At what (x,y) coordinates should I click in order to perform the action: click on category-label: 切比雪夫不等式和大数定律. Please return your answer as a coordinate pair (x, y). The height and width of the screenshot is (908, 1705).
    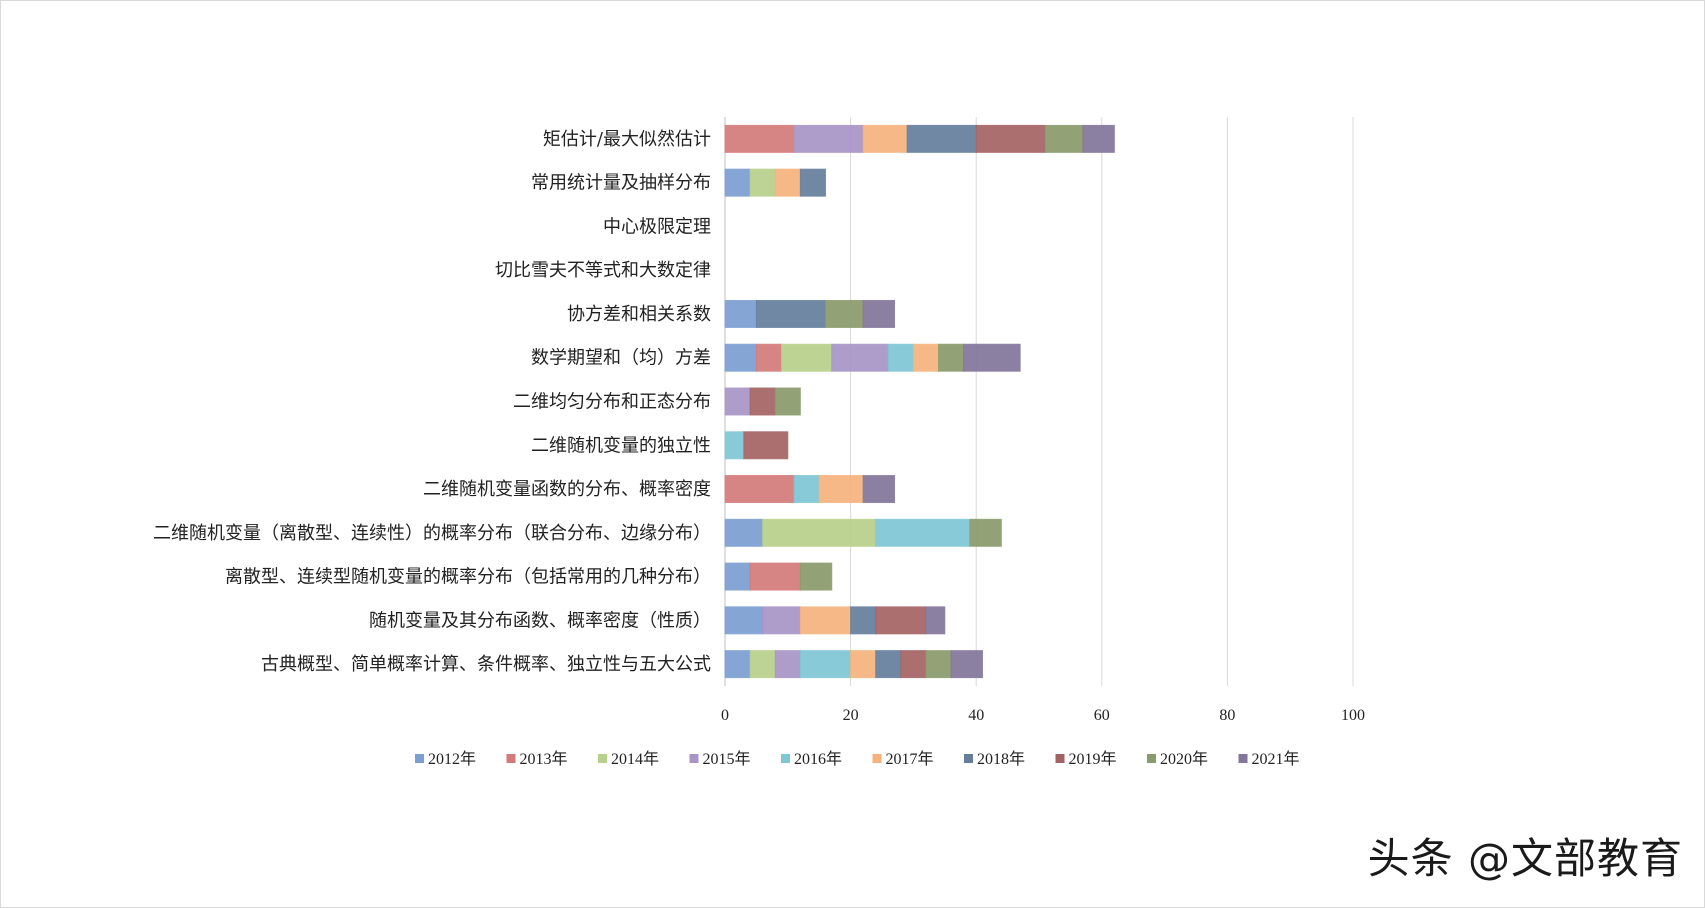
    Looking at the image, I should click on (603, 270).